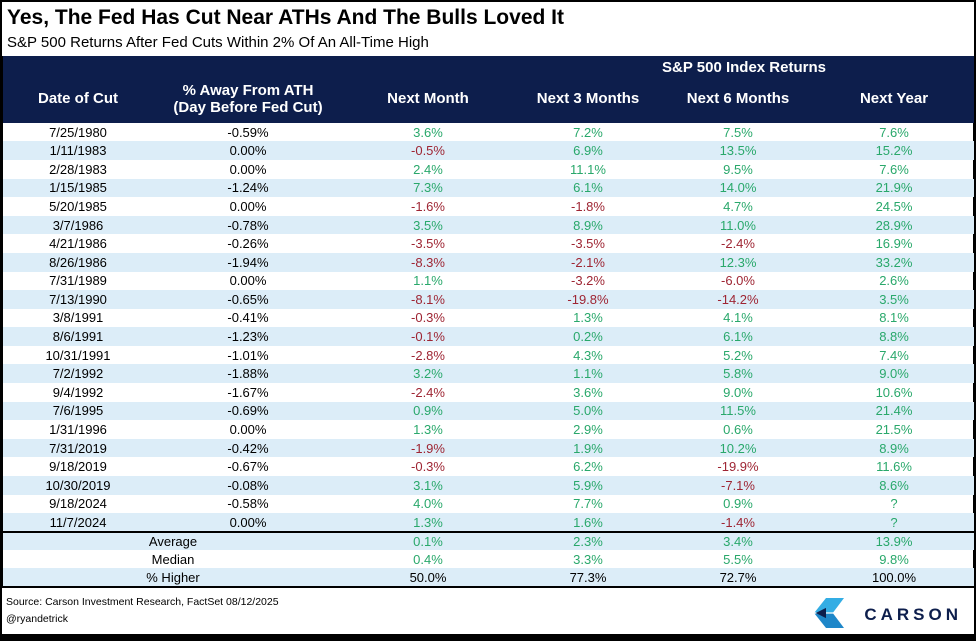 This screenshot has height=641, width=976. What do you see at coordinates (488, 188) in the screenshot?
I see `table-row: 1/15/1985 -1.24% 7.3% 6.1% 14.0% 21.9%` at bounding box center [488, 188].